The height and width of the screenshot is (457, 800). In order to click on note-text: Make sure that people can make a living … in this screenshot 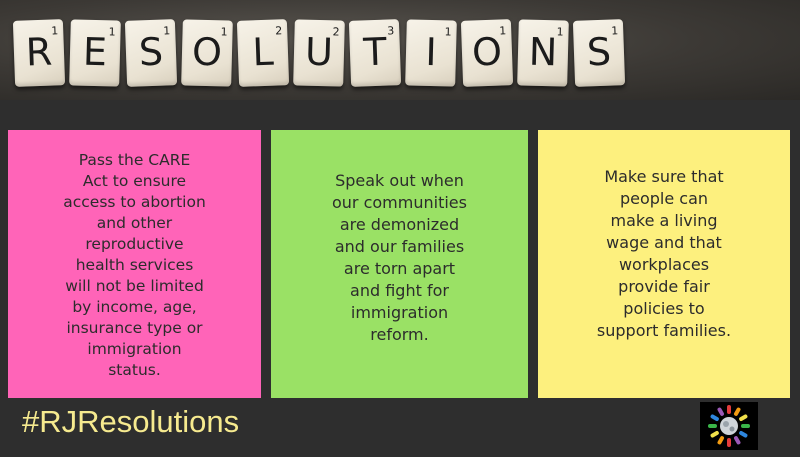, I will do `click(664, 253)`.